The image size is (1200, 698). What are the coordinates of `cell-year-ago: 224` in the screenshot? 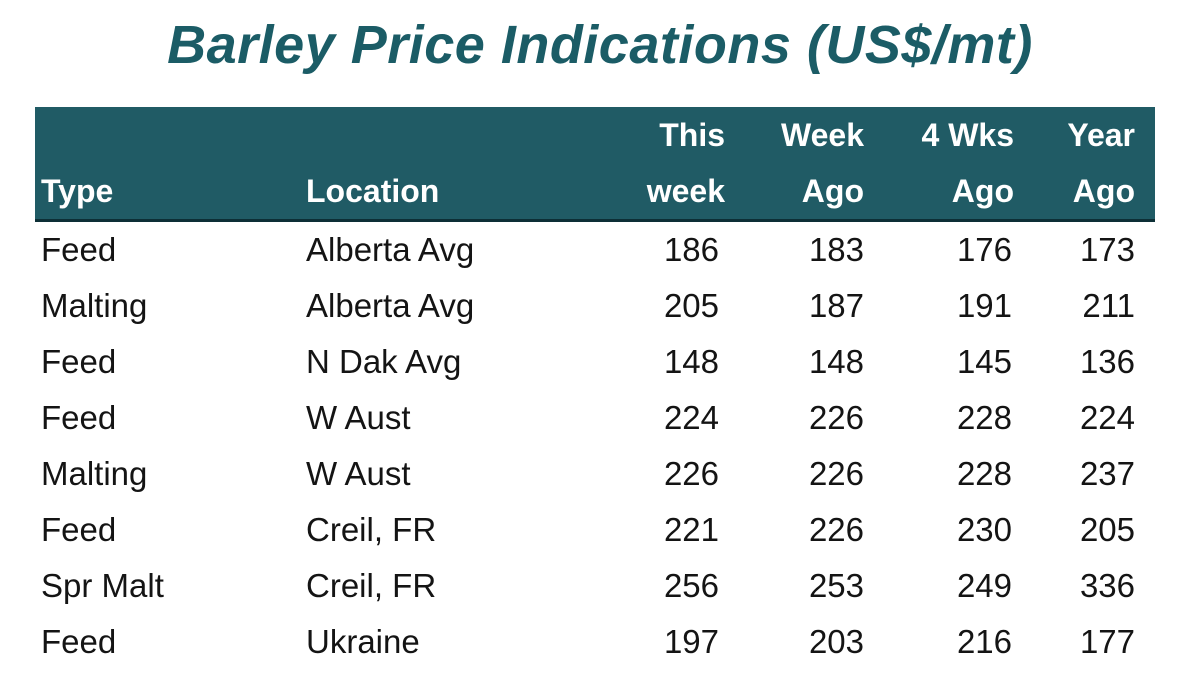 It's located at (1107, 417).